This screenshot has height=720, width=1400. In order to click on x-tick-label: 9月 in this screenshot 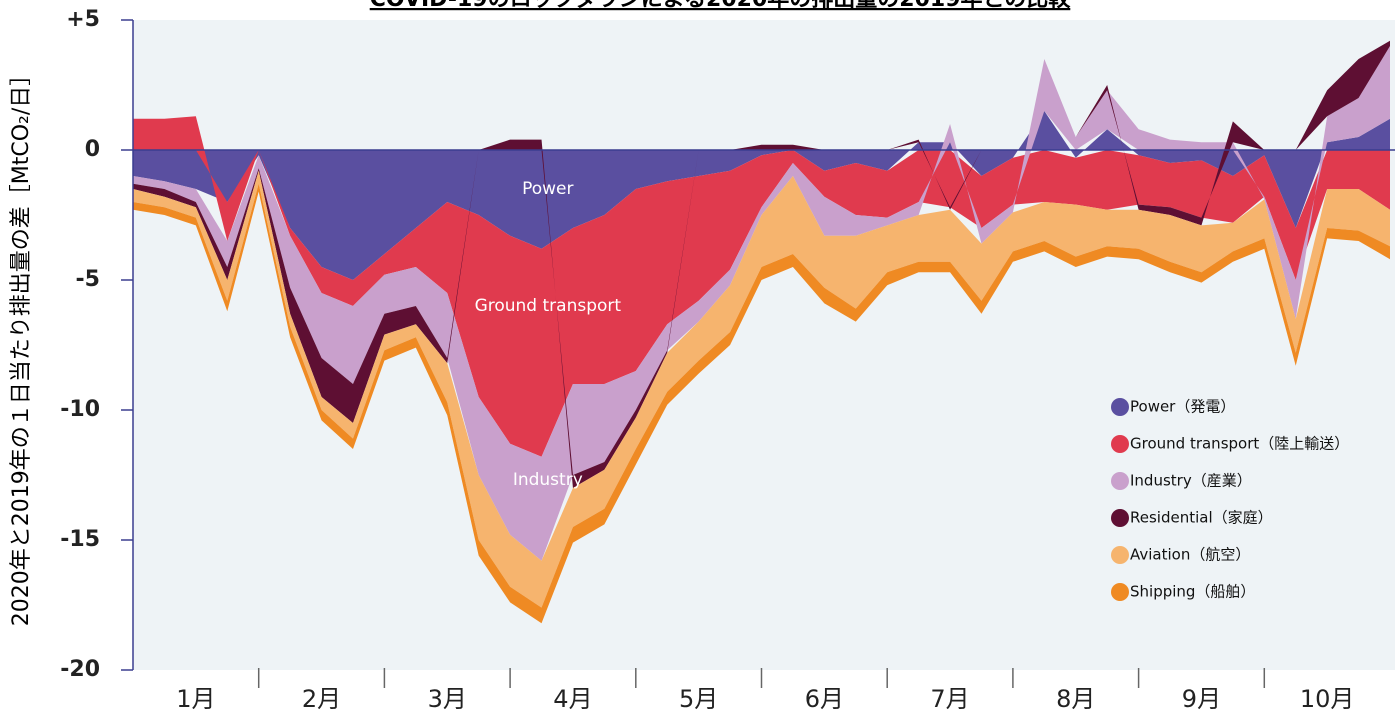, I will do `click(1201, 699)`.